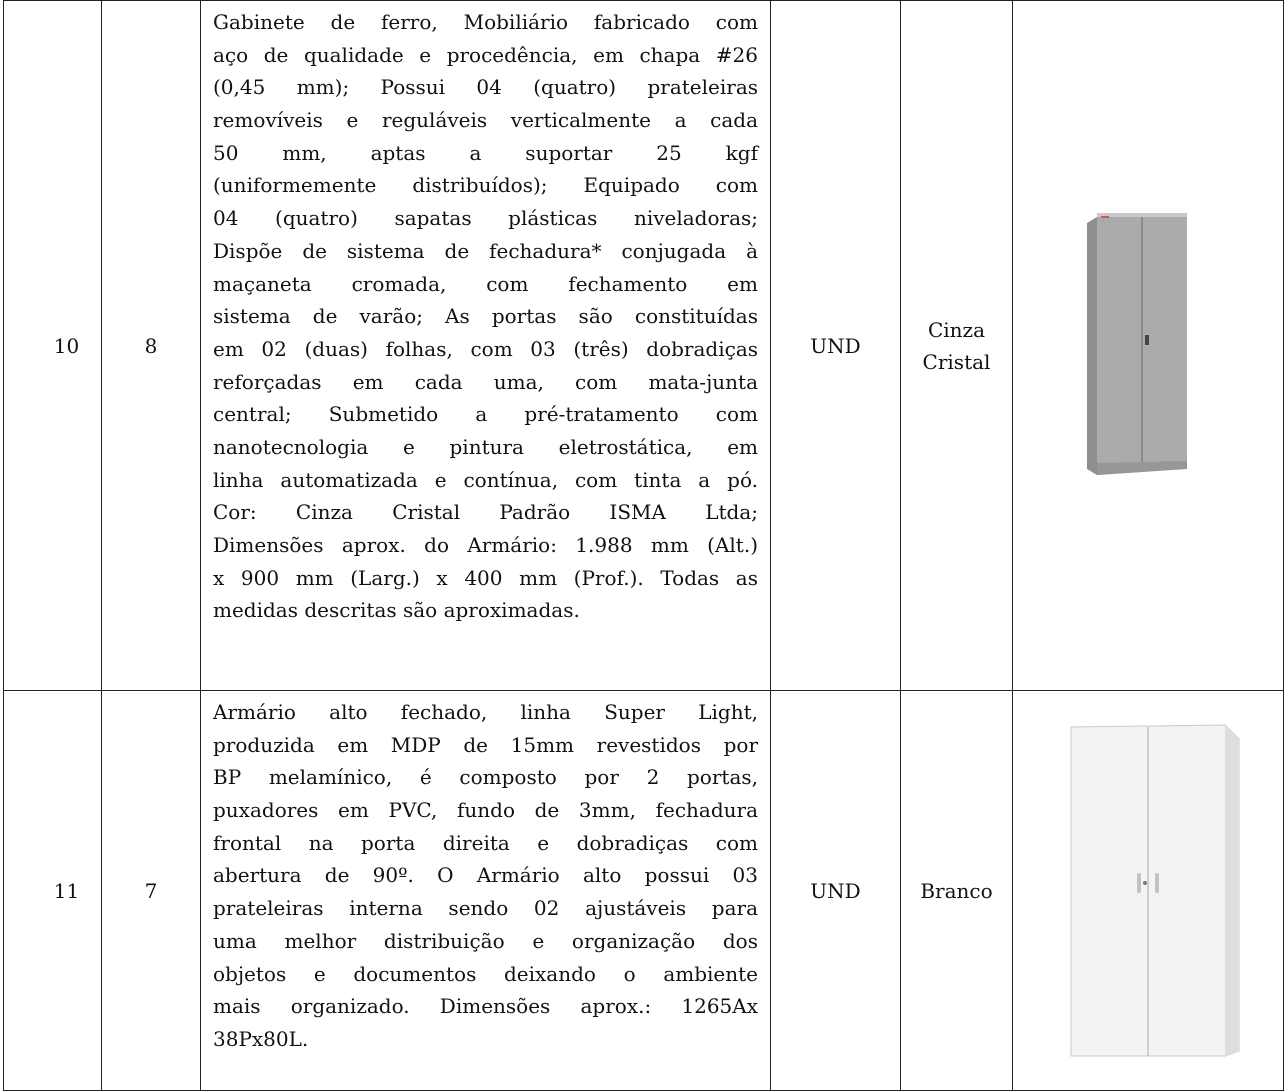  What do you see at coordinates (956, 345) in the screenshot?
I see `color-cell: Cinza Cristal` at bounding box center [956, 345].